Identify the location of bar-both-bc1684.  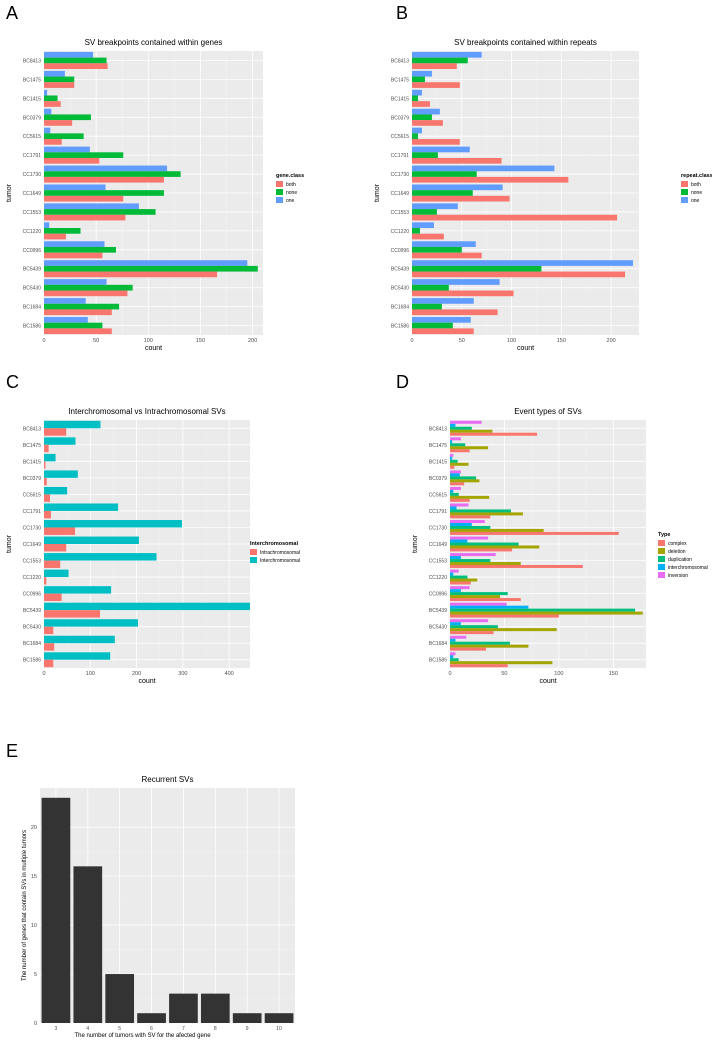
(78, 312).